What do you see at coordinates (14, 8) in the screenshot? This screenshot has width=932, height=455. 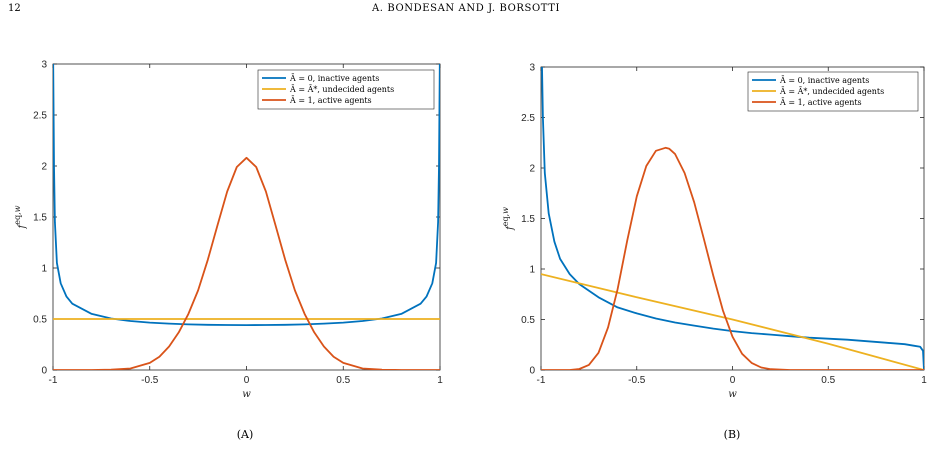 I see `page-number: 12` at bounding box center [14, 8].